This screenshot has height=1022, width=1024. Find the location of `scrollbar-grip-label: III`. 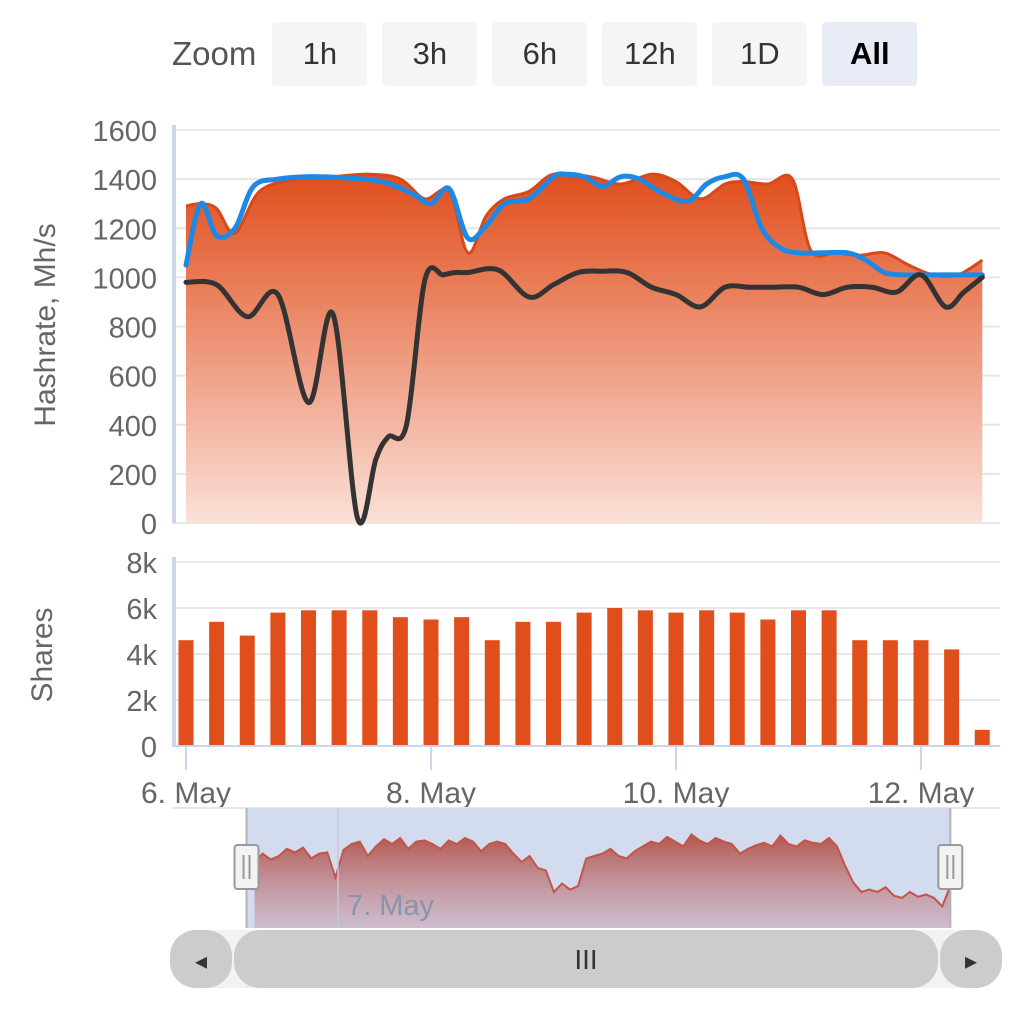

scrollbar-grip-label: III is located at coordinates (585, 959).